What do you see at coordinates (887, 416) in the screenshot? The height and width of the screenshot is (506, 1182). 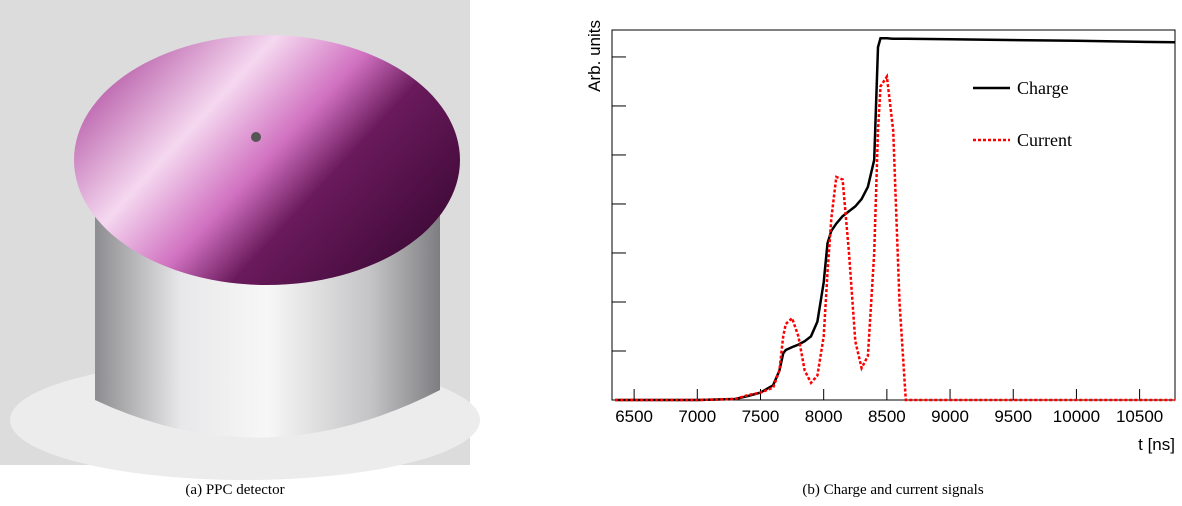 I see `x-tick-label: 8500` at bounding box center [887, 416].